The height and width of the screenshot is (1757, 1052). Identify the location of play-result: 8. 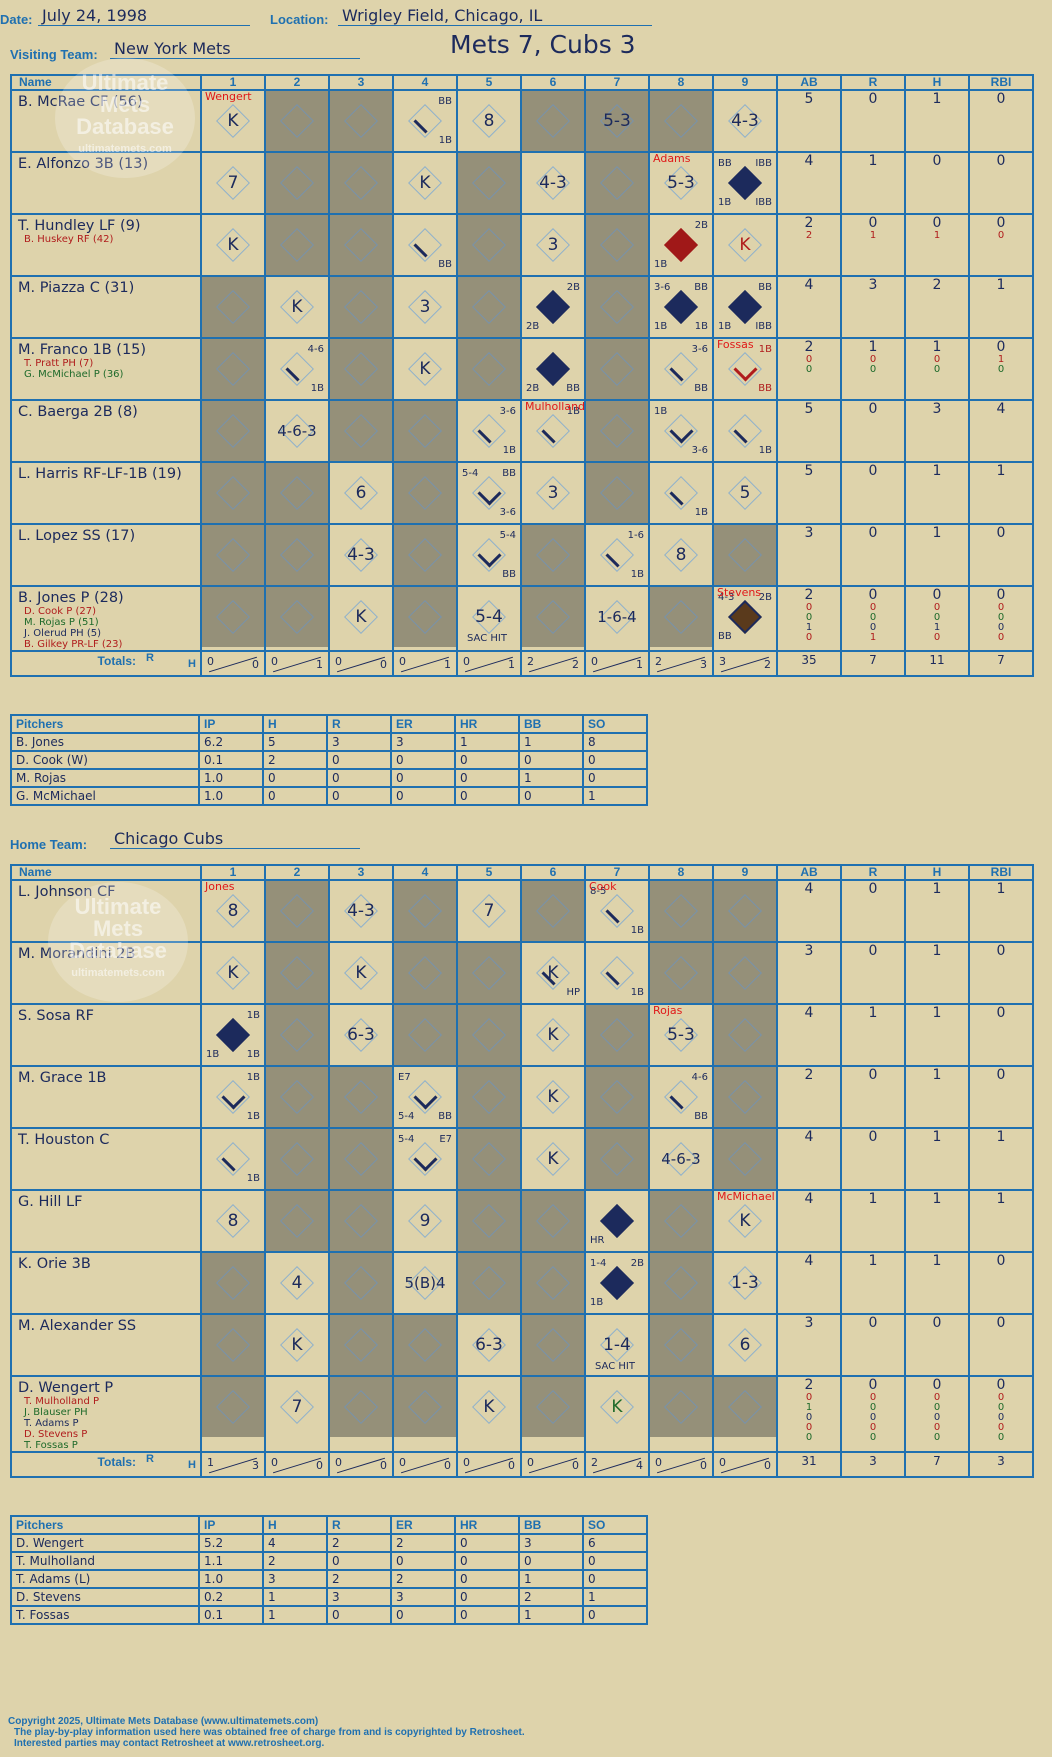
(681, 555).